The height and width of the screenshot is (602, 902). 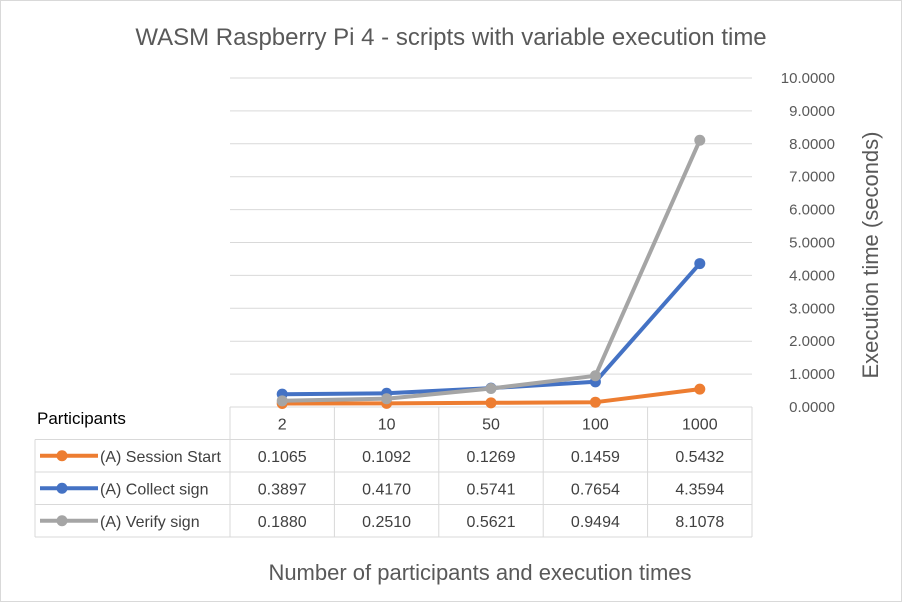 What do you see at coordinates (387, 424) in the screenshot?
I see `x-category-label: 10` at bounding box center [387, 424].